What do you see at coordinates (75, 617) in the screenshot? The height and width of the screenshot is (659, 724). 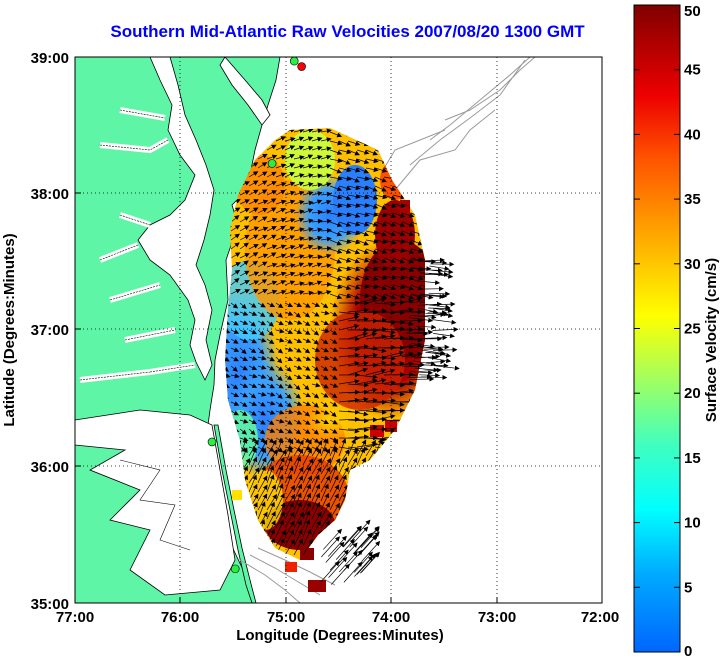 I see `x-tick-label: 77:00` at bounding box center [75, 617].